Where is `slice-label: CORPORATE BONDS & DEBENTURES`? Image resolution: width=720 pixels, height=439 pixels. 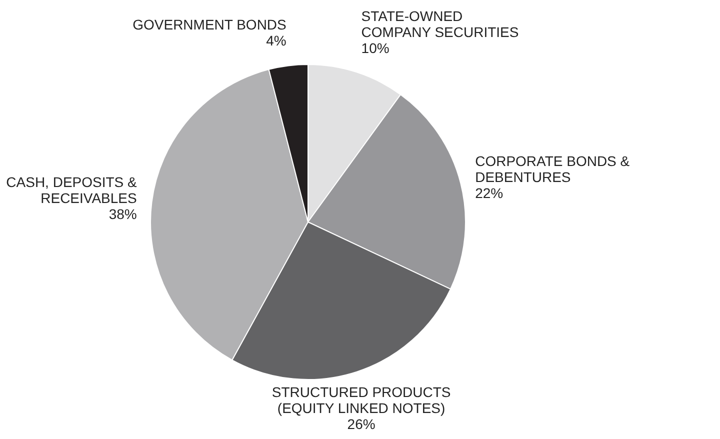
slice-label: CORPORATE BONDS & DEBENTURES is located at coordinates (552, 168).